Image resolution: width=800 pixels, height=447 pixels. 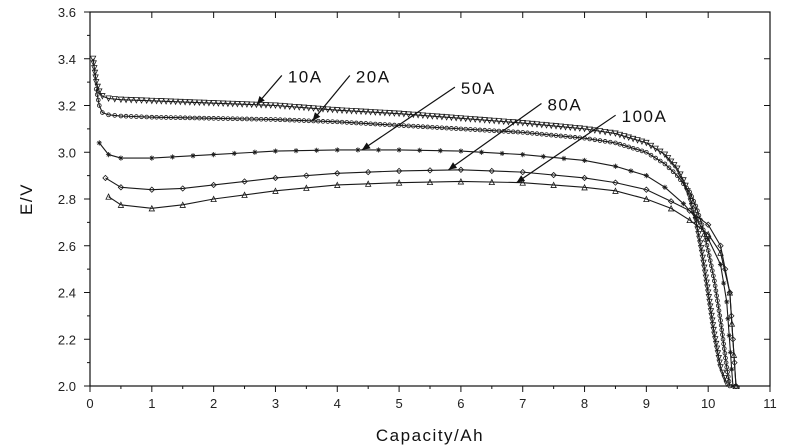 I want to click on annotations: 10A 20A 50A 80A 100A, so click(x=461, y=125).